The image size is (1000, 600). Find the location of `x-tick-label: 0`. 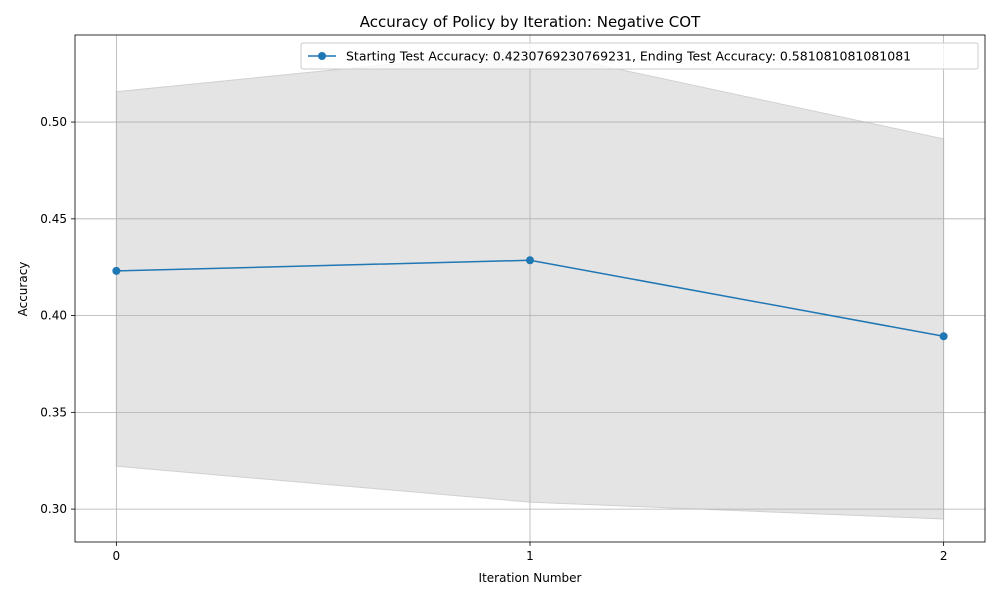

x-tick-label: 0 is located at coordinates (117, 556).